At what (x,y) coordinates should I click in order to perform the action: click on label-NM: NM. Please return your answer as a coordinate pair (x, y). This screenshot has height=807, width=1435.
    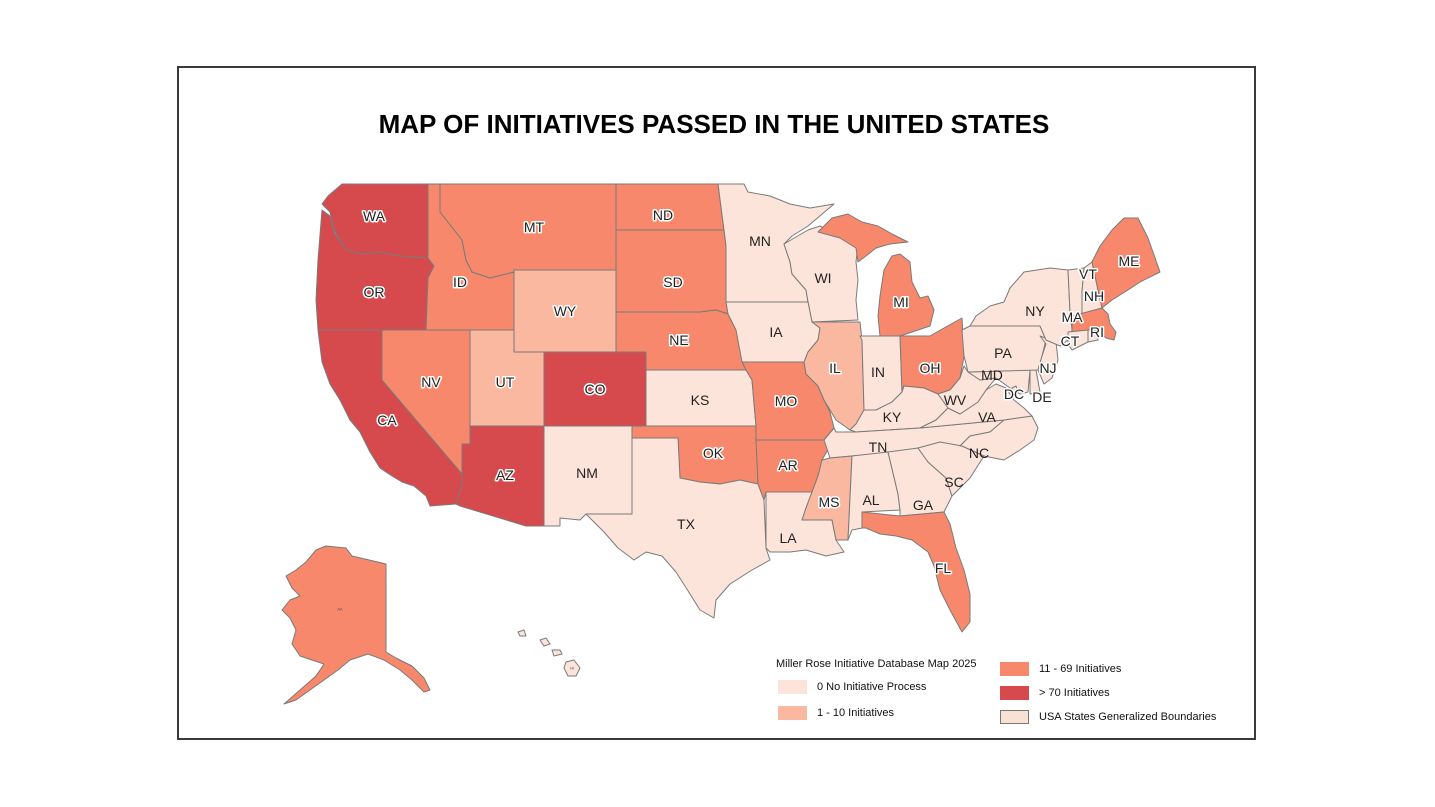
    Looking at the image, I should click on (587, 473).